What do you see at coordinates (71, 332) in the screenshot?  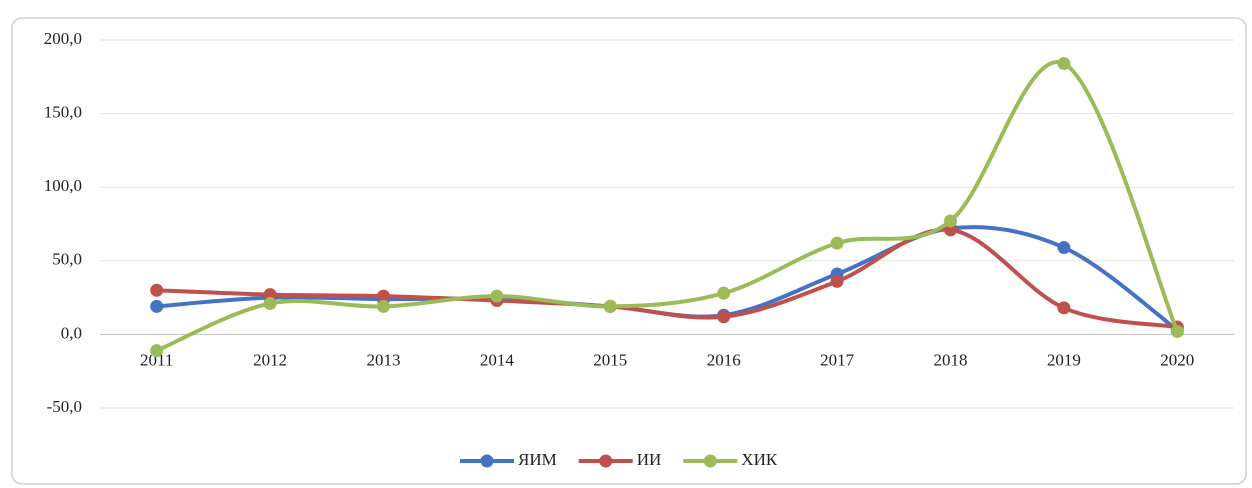 I see `y-tick-label: 0,0` at bounding box center [71, 332].